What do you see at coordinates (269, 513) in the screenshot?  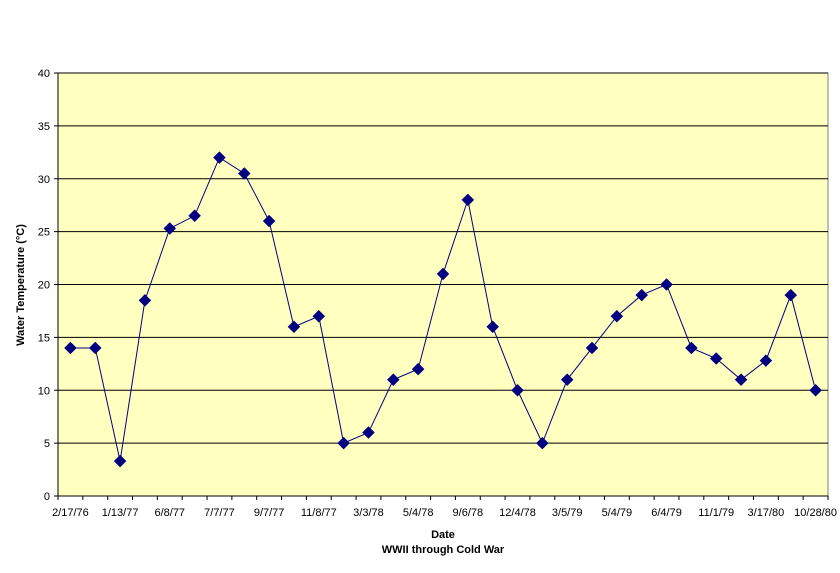 I see `x-tick-label: 9/7/77` at bounding box center [269, 513].